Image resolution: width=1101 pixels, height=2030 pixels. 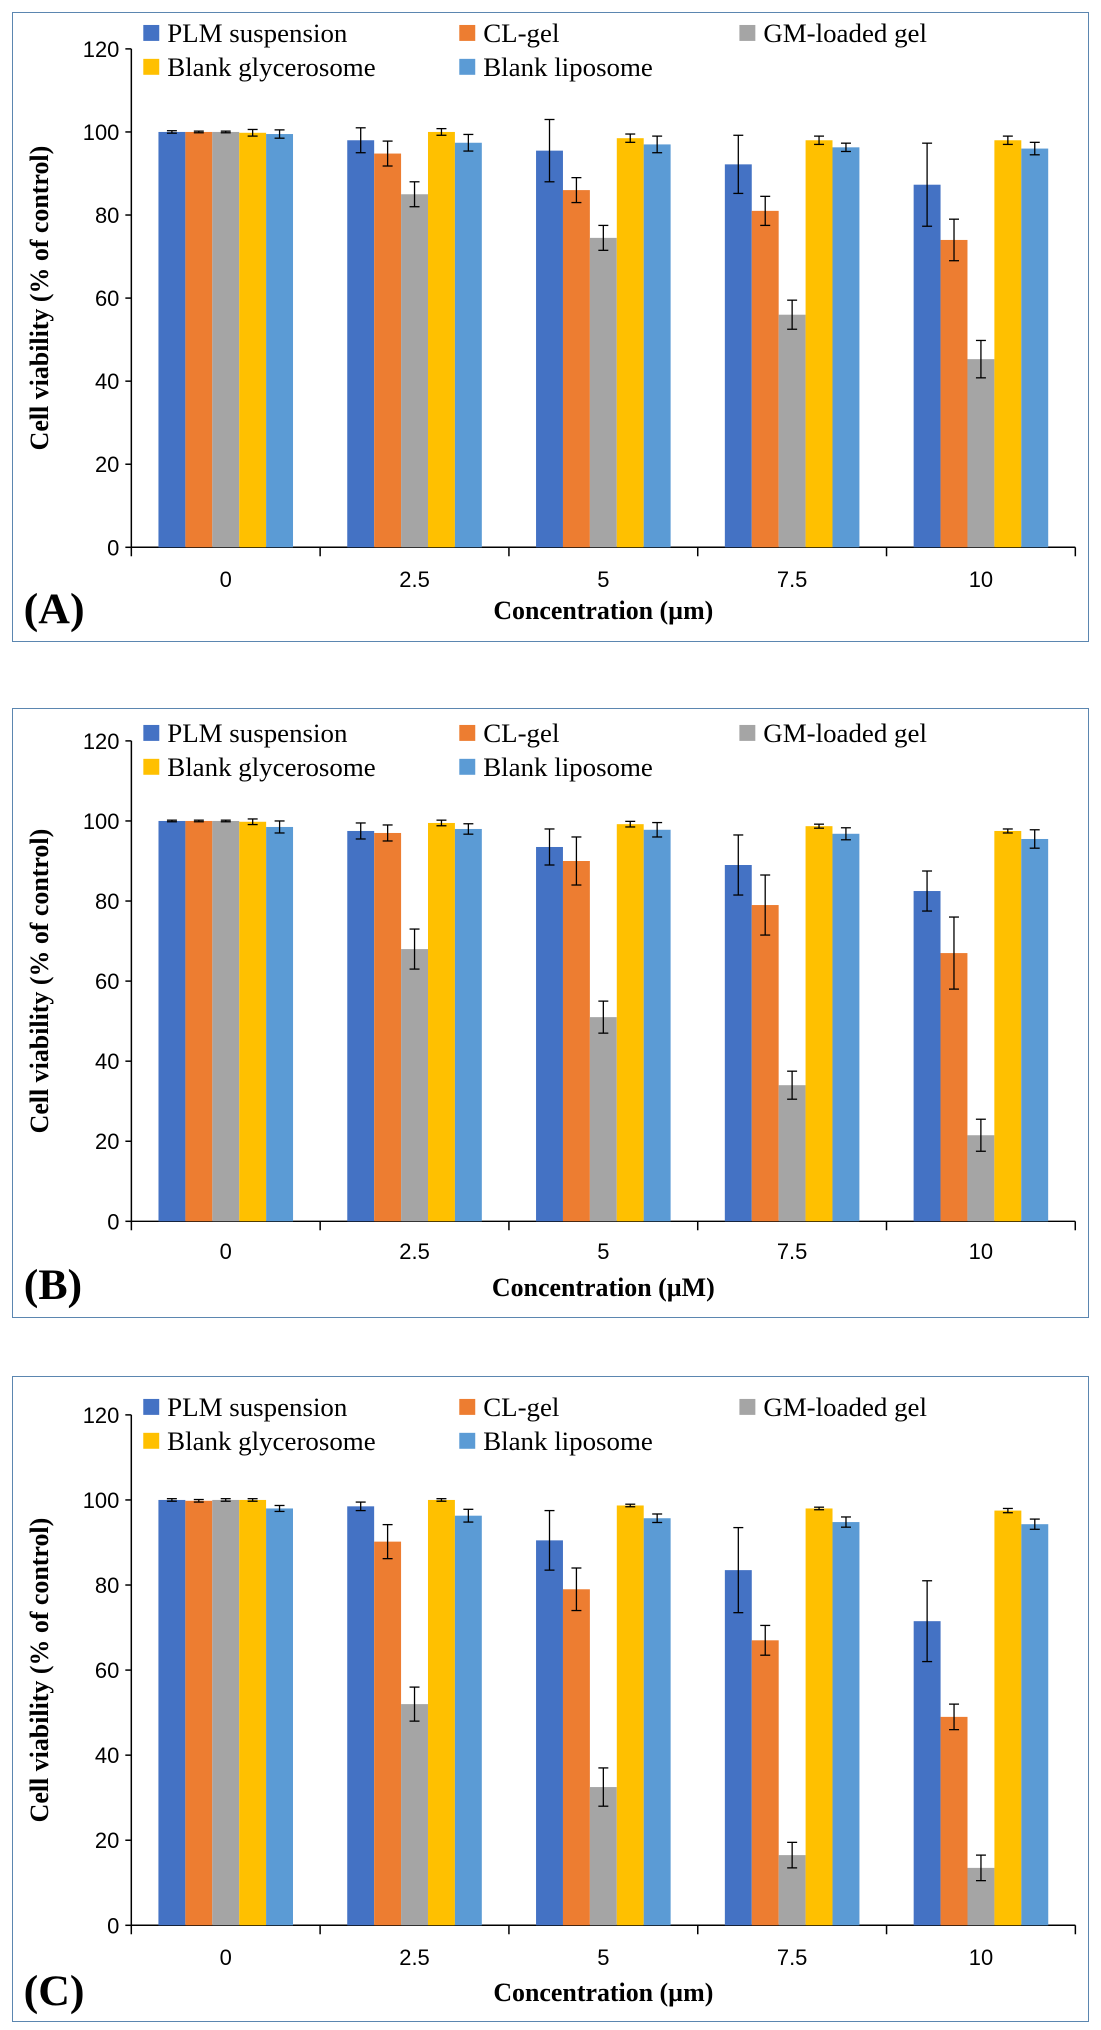 I want to click on legend-label: CL-gel, so click(x=521, y=733).